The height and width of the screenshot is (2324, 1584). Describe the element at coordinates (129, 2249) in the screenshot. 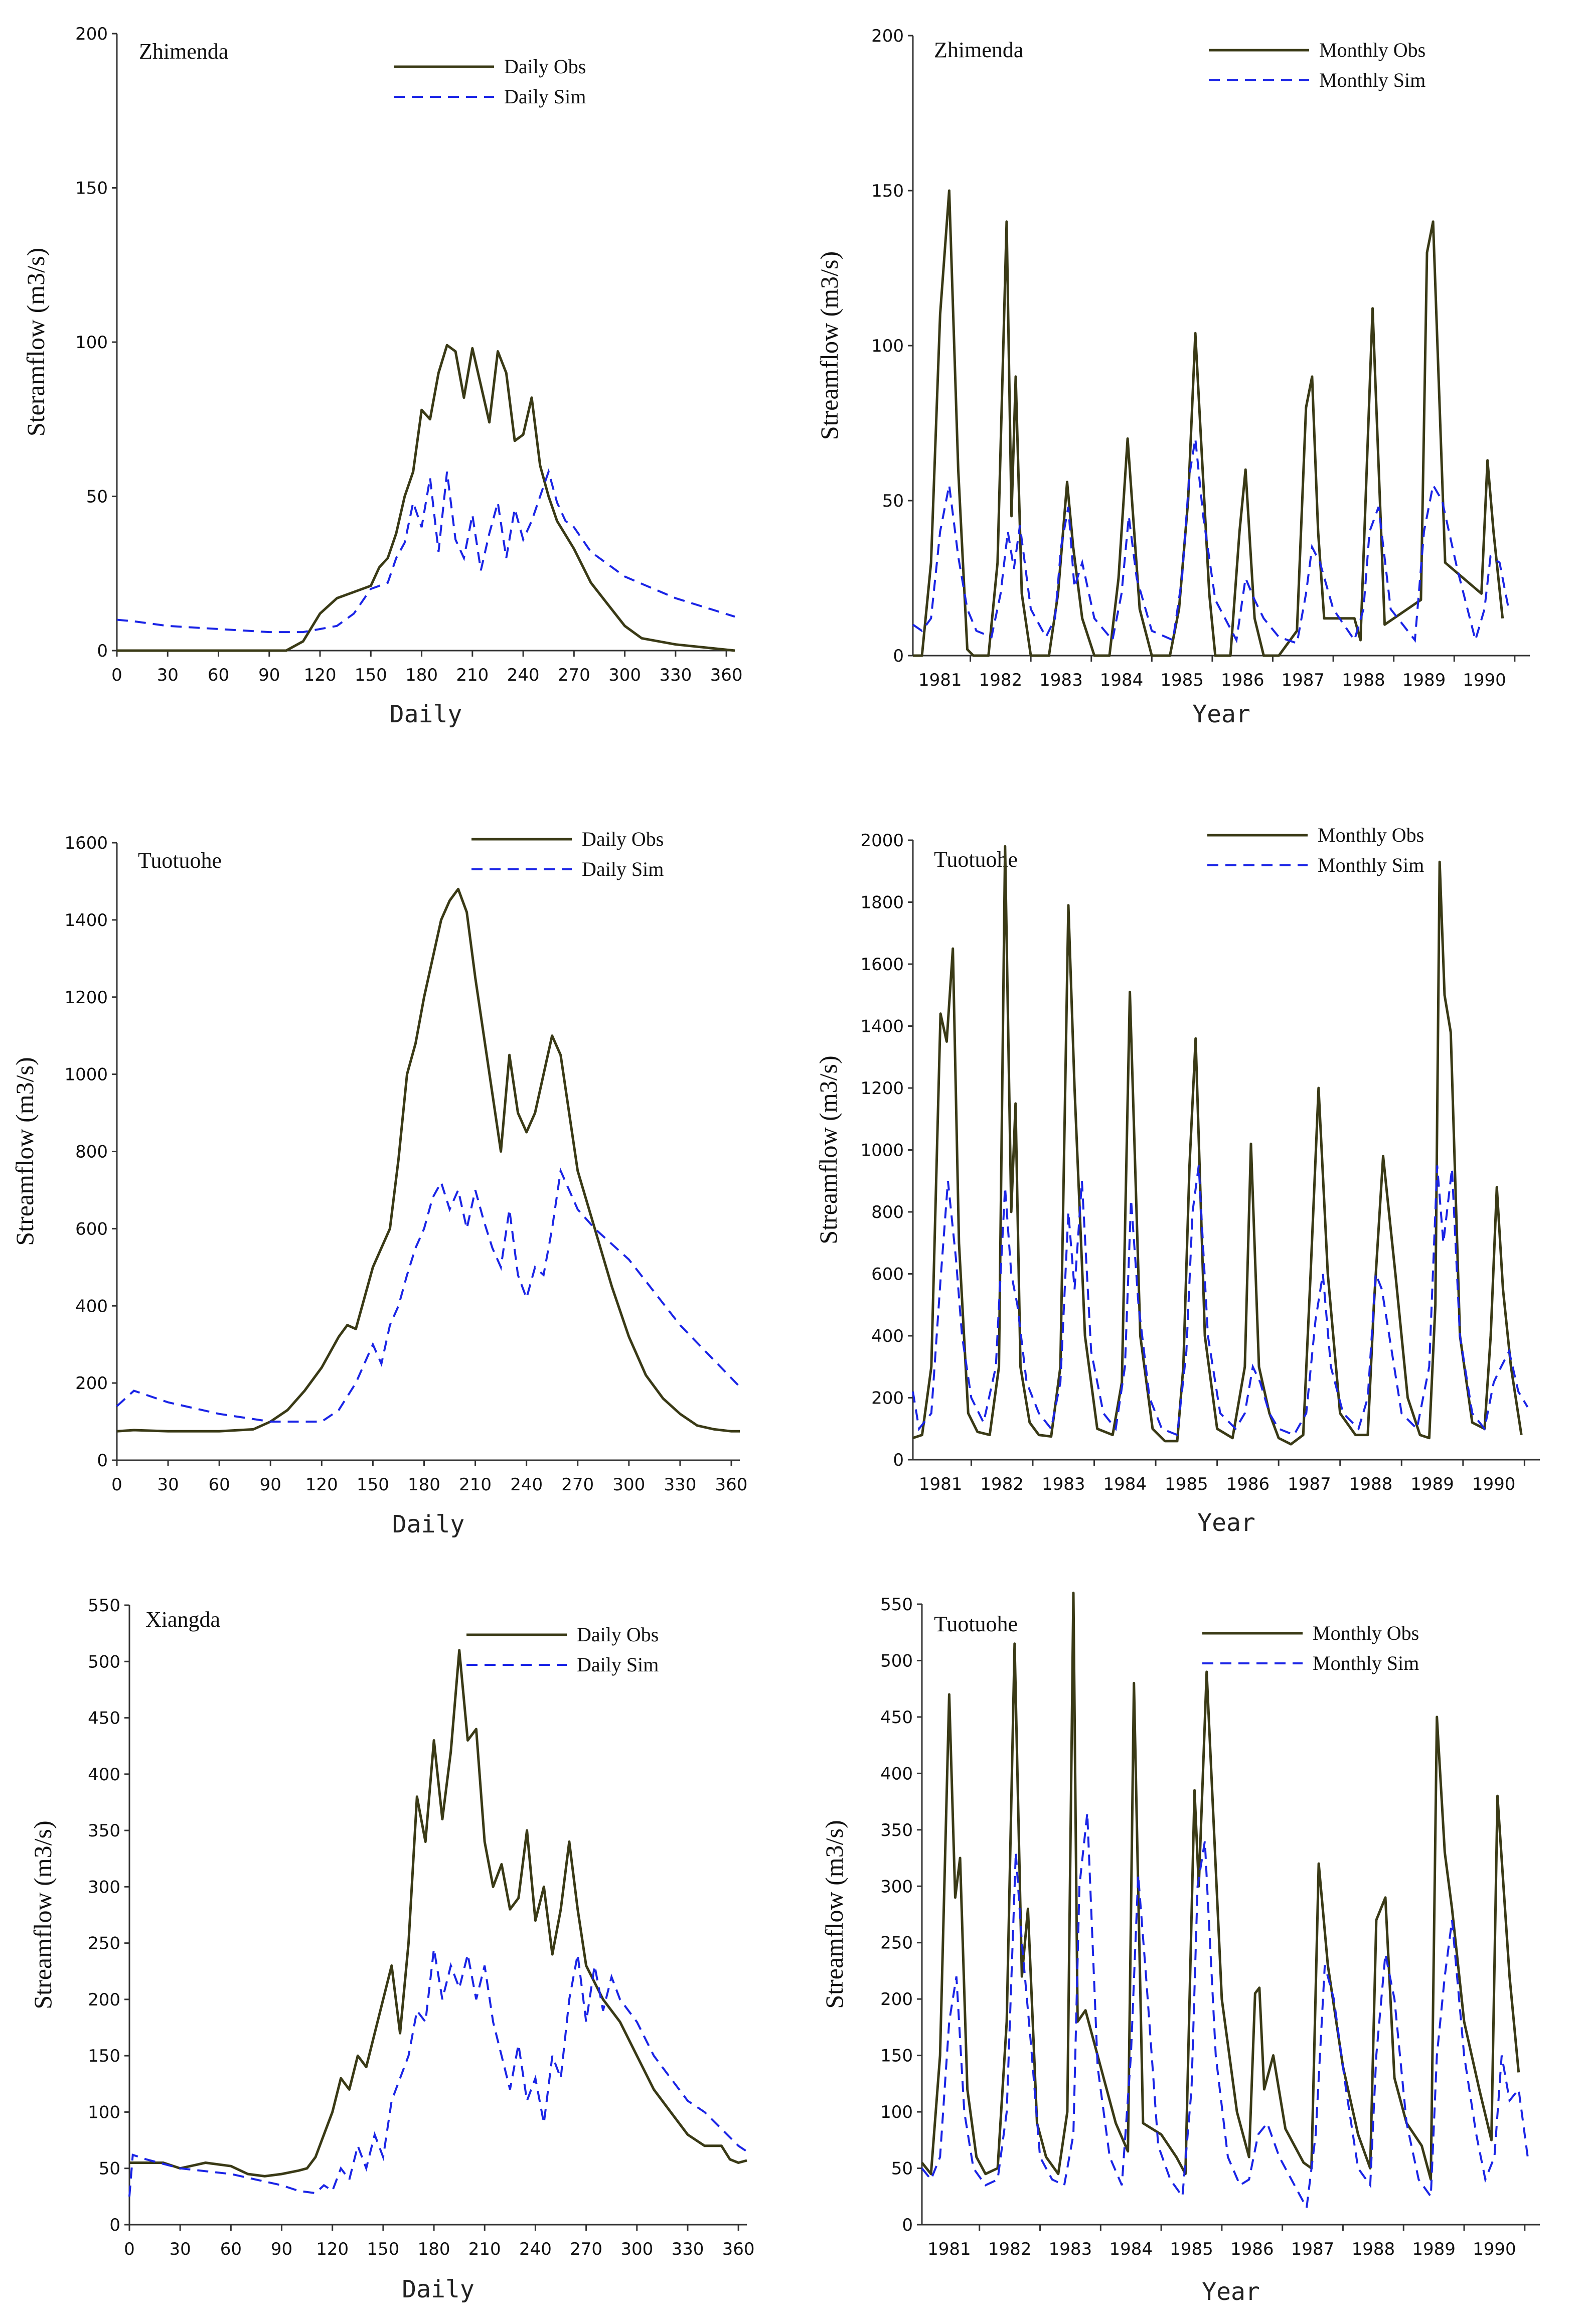

I see `x-tick-label: 0` at that location.